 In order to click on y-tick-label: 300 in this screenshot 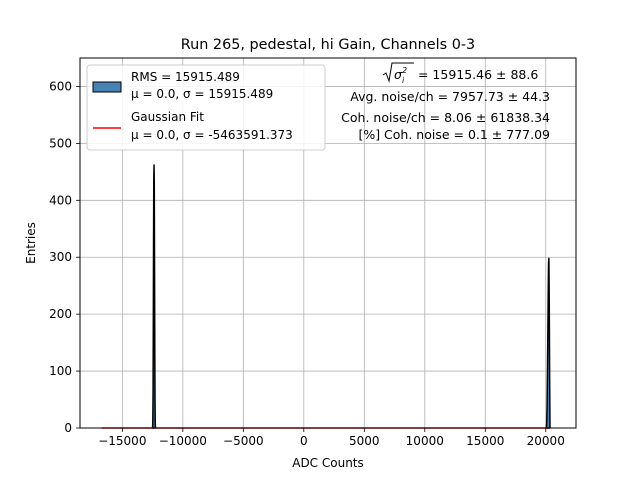, I will do `click(60, 257)`.